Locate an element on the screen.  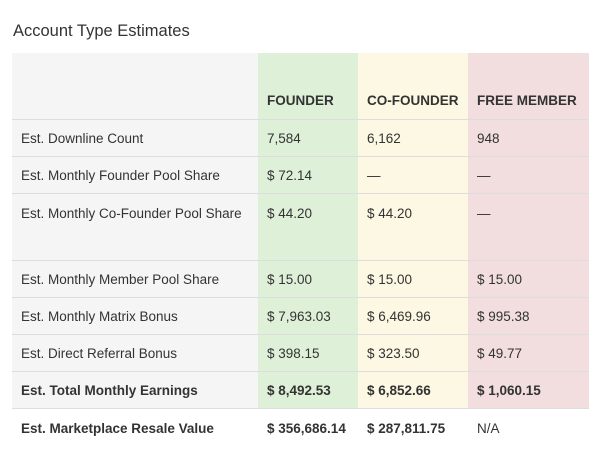
header-free-member: FREE MEMBER is located at coordinates (528, 86).